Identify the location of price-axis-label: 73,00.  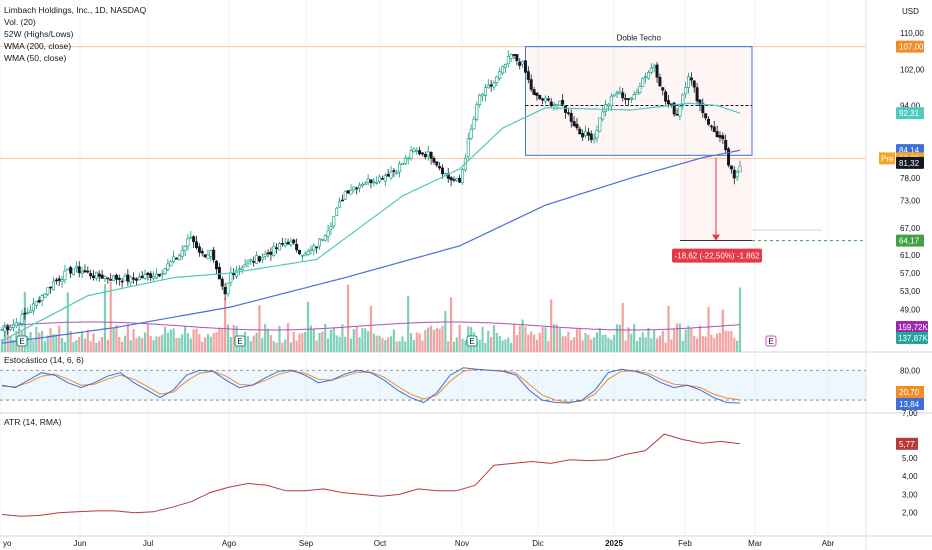
(910, 201).